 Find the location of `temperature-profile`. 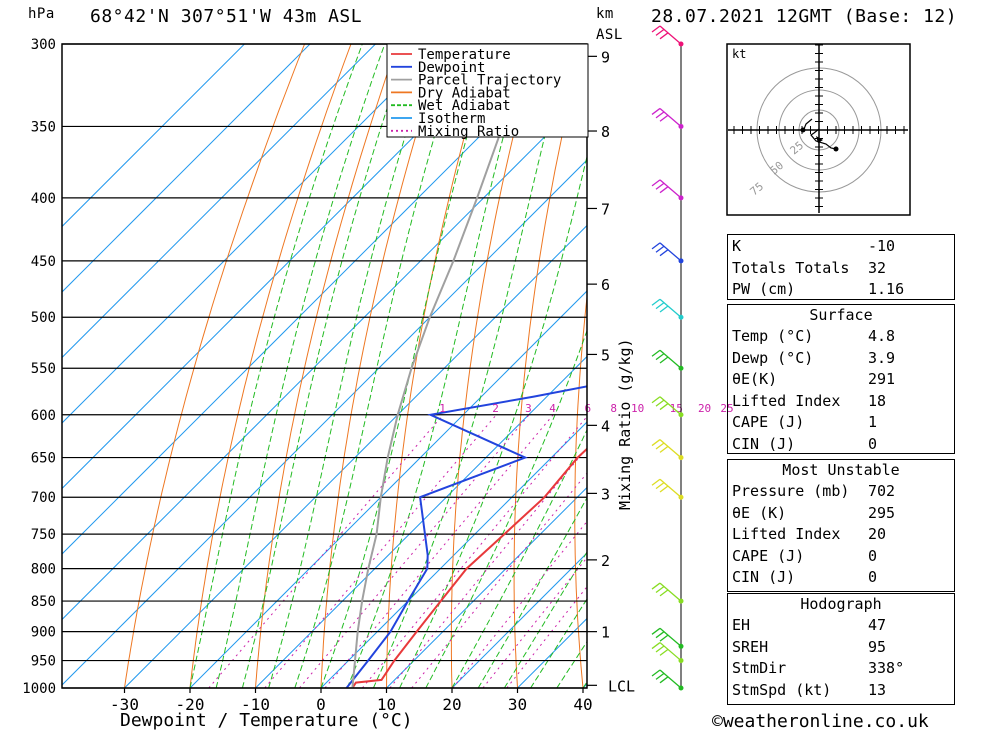

temperature-profile is located at coordinates (469, 567).